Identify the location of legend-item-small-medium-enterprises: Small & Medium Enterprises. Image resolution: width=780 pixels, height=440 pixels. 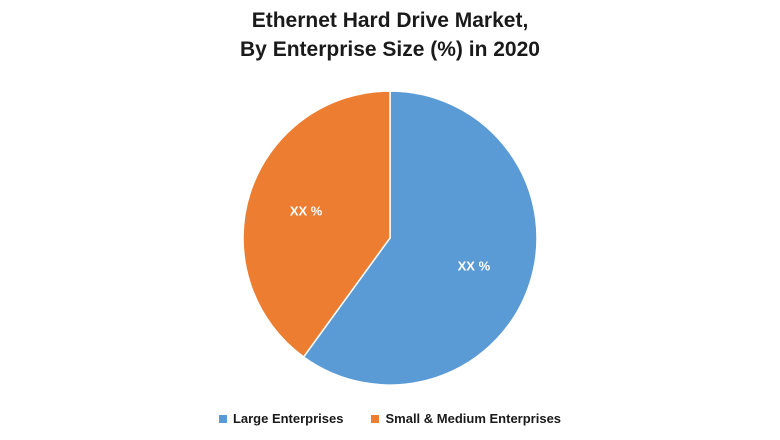
(466, 418).